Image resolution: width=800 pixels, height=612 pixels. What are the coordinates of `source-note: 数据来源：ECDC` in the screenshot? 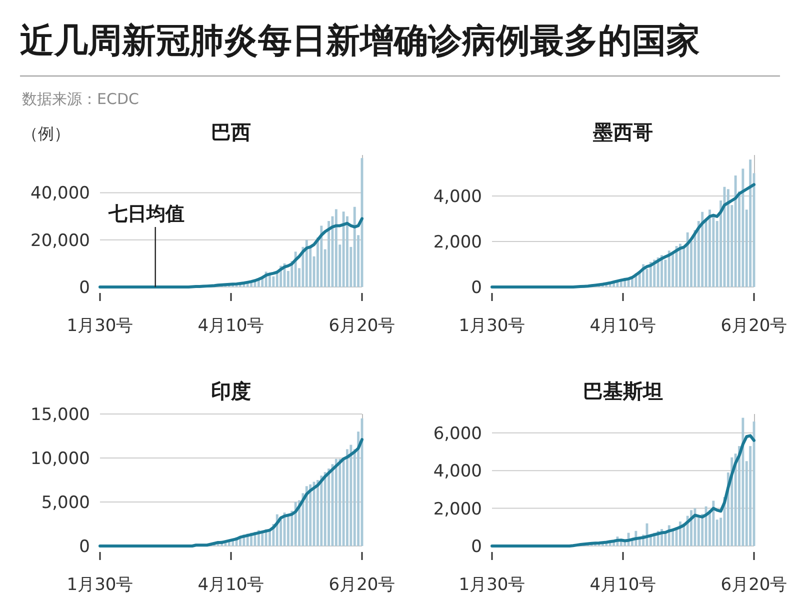 It's located at (80, 99).